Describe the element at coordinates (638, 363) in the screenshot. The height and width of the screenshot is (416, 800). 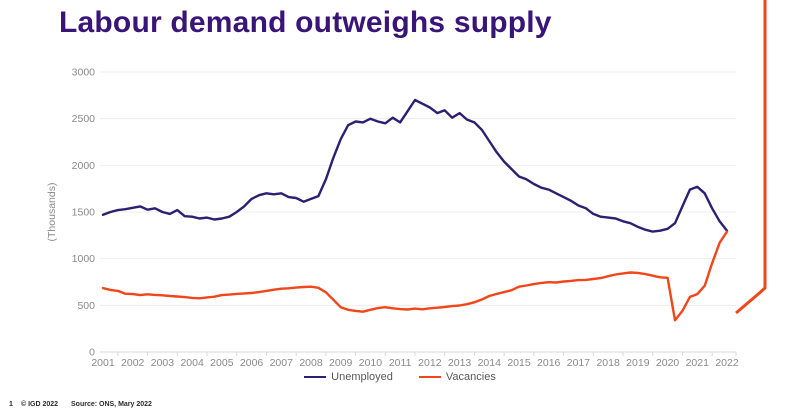
I see `svg-text: 2019` at that location.